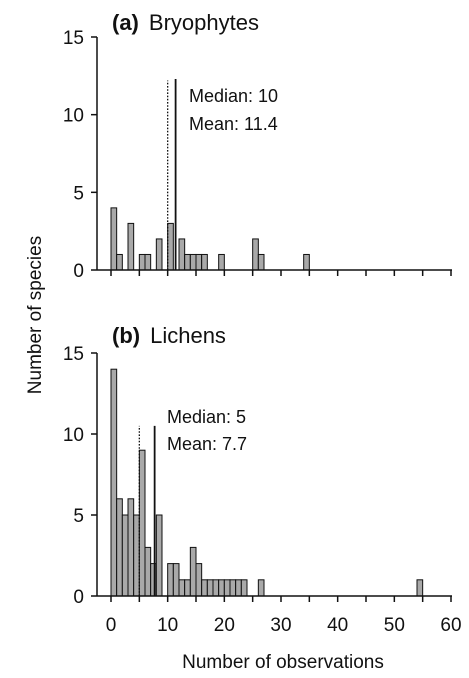  Describe the element at coordinates (337, 625) in the screenshot. I see `x-tick-label: 40` at that location.